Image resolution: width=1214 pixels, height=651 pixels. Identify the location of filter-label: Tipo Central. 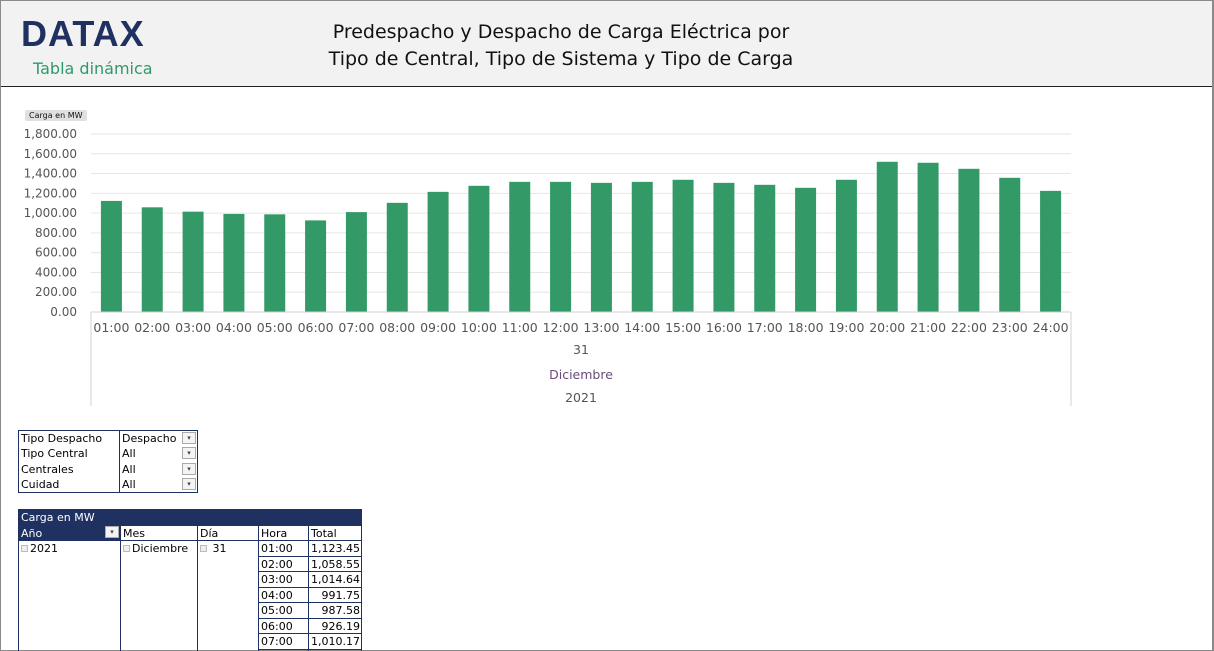
(54, 454).